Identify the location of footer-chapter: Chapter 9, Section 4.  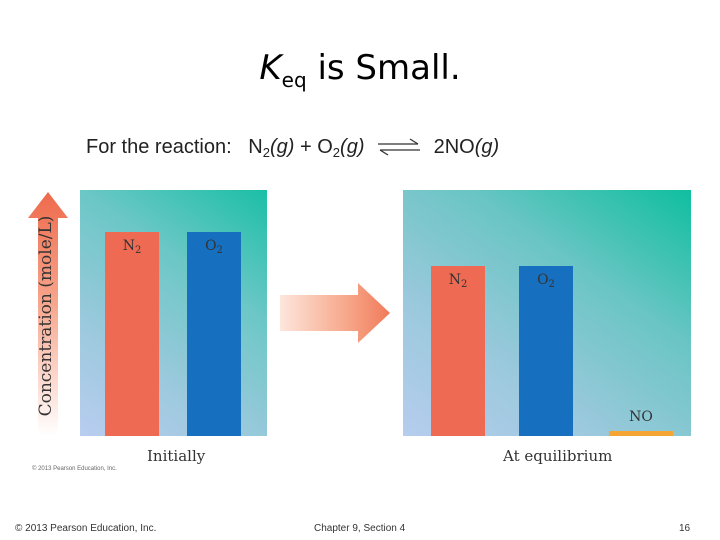
(360, 528).